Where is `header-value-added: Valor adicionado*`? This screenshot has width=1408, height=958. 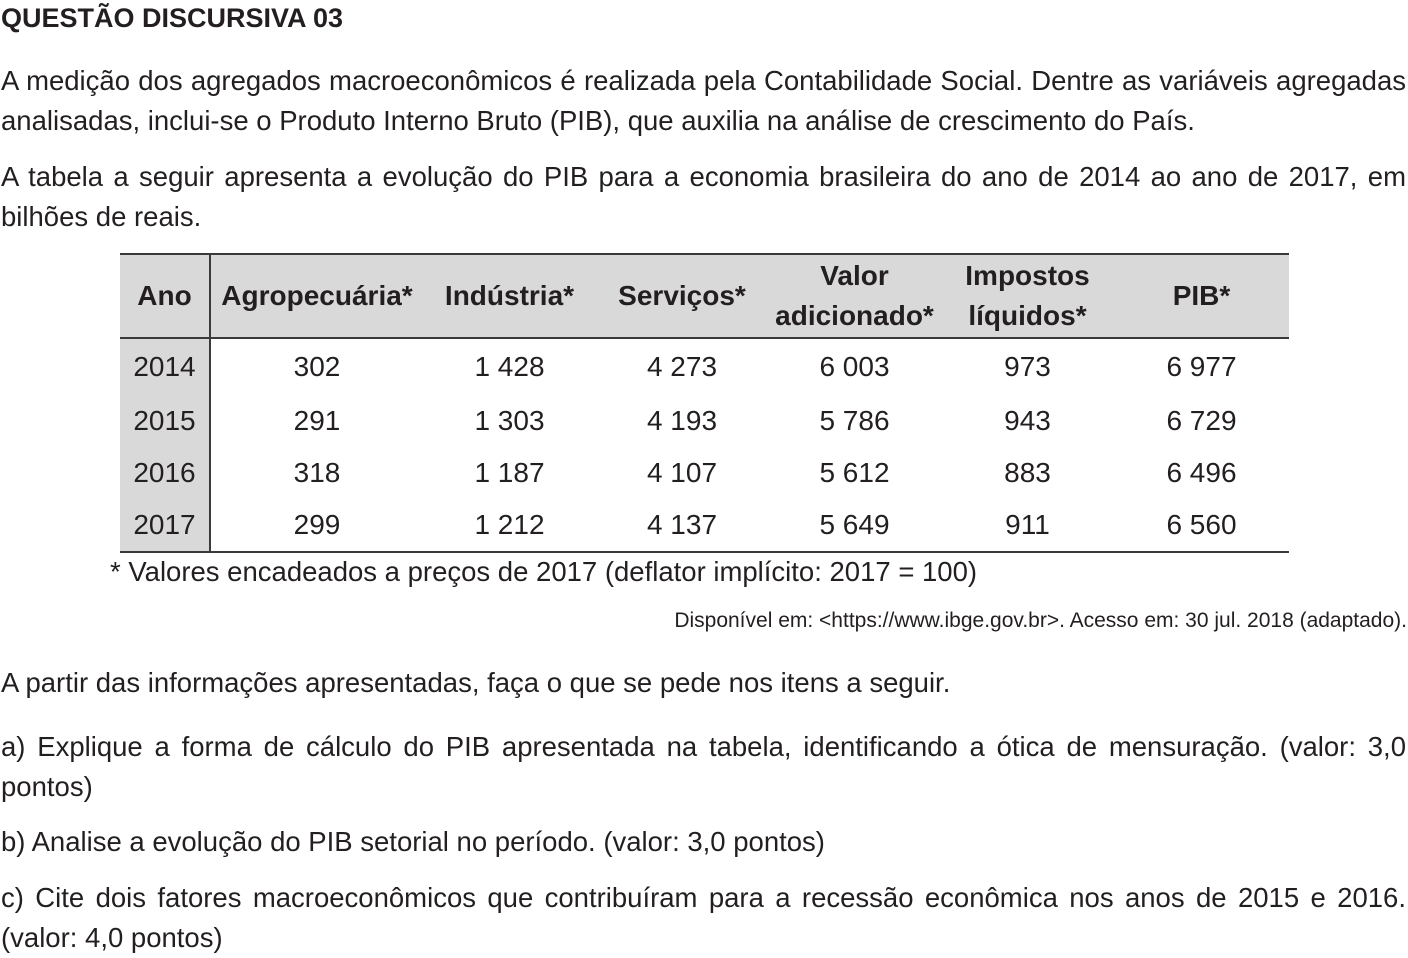 header-value-added: Valor adicionado* is located at coordinates (854, 296).